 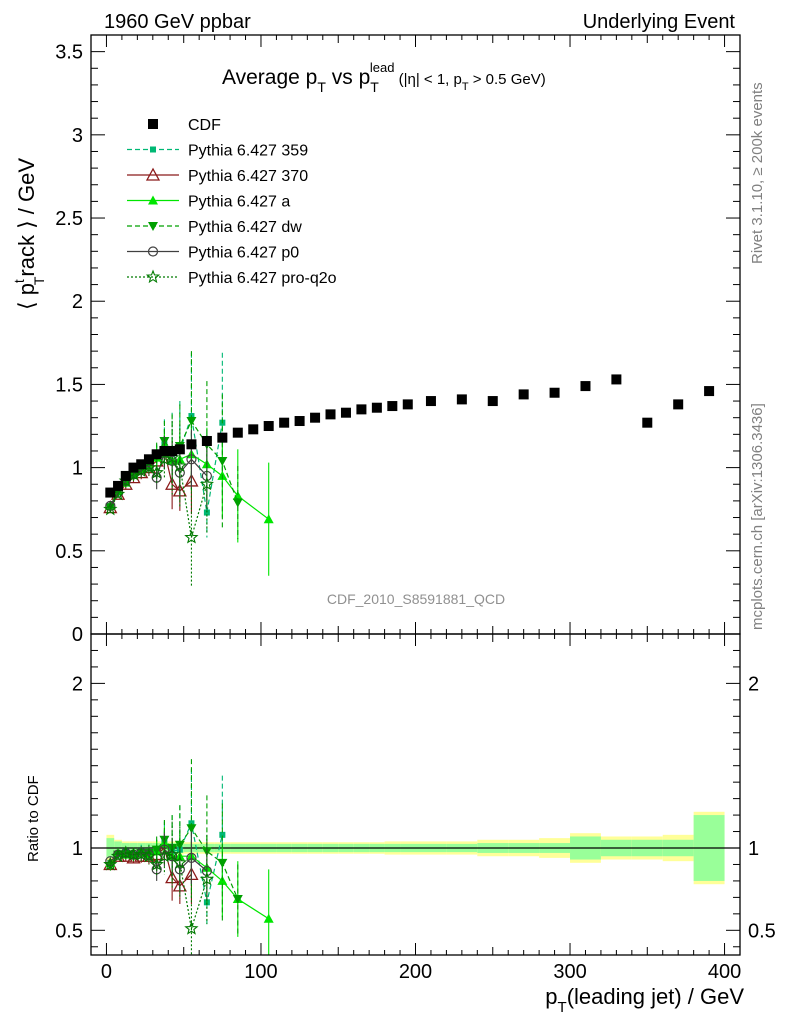 What do you see at coordinates (724, 972) in the screenshot?
I see `x-tick-label: 400` at bounding box center [724, 972].